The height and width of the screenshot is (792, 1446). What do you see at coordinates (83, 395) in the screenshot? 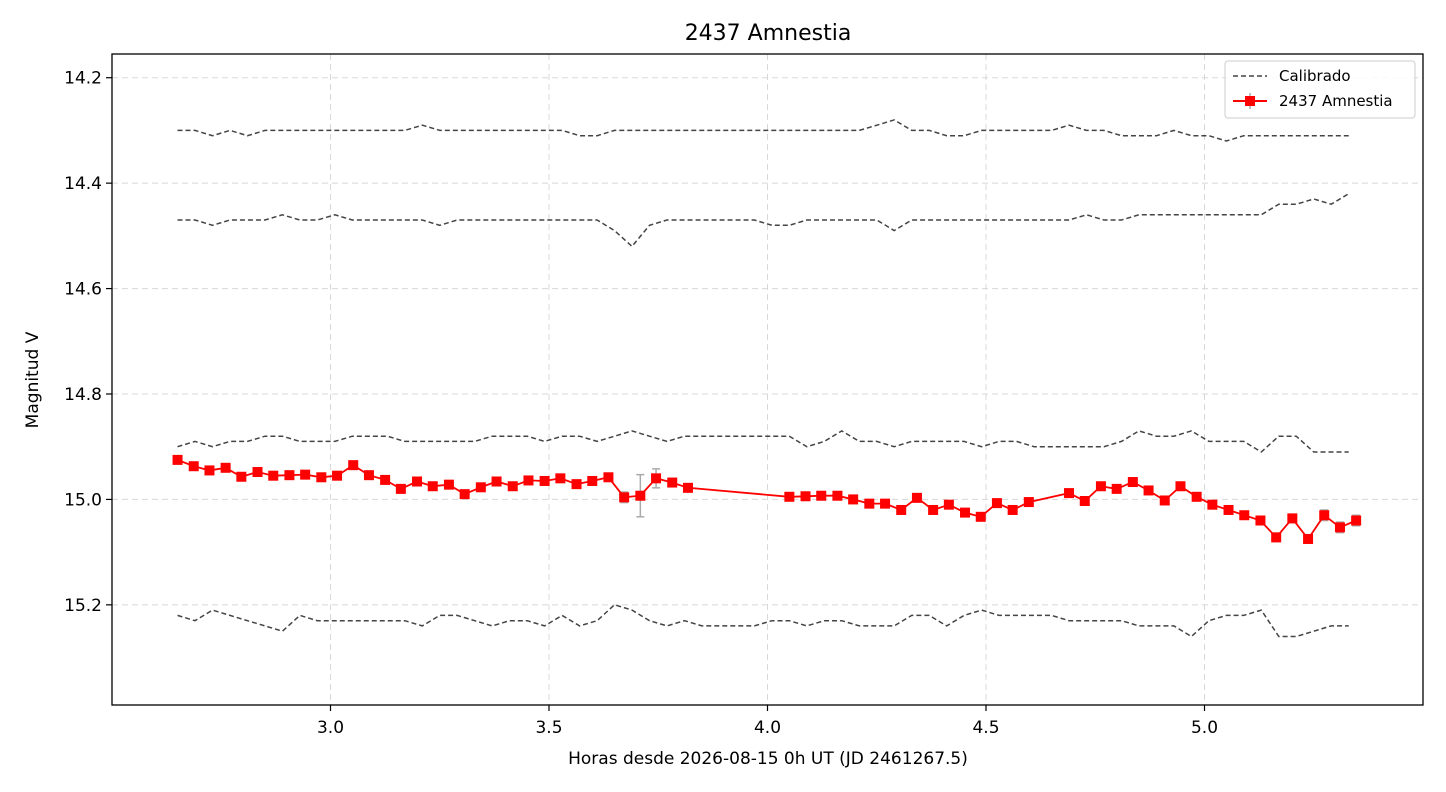
I see `y-tick-label: 14.8` at bounding box center [83, 395].